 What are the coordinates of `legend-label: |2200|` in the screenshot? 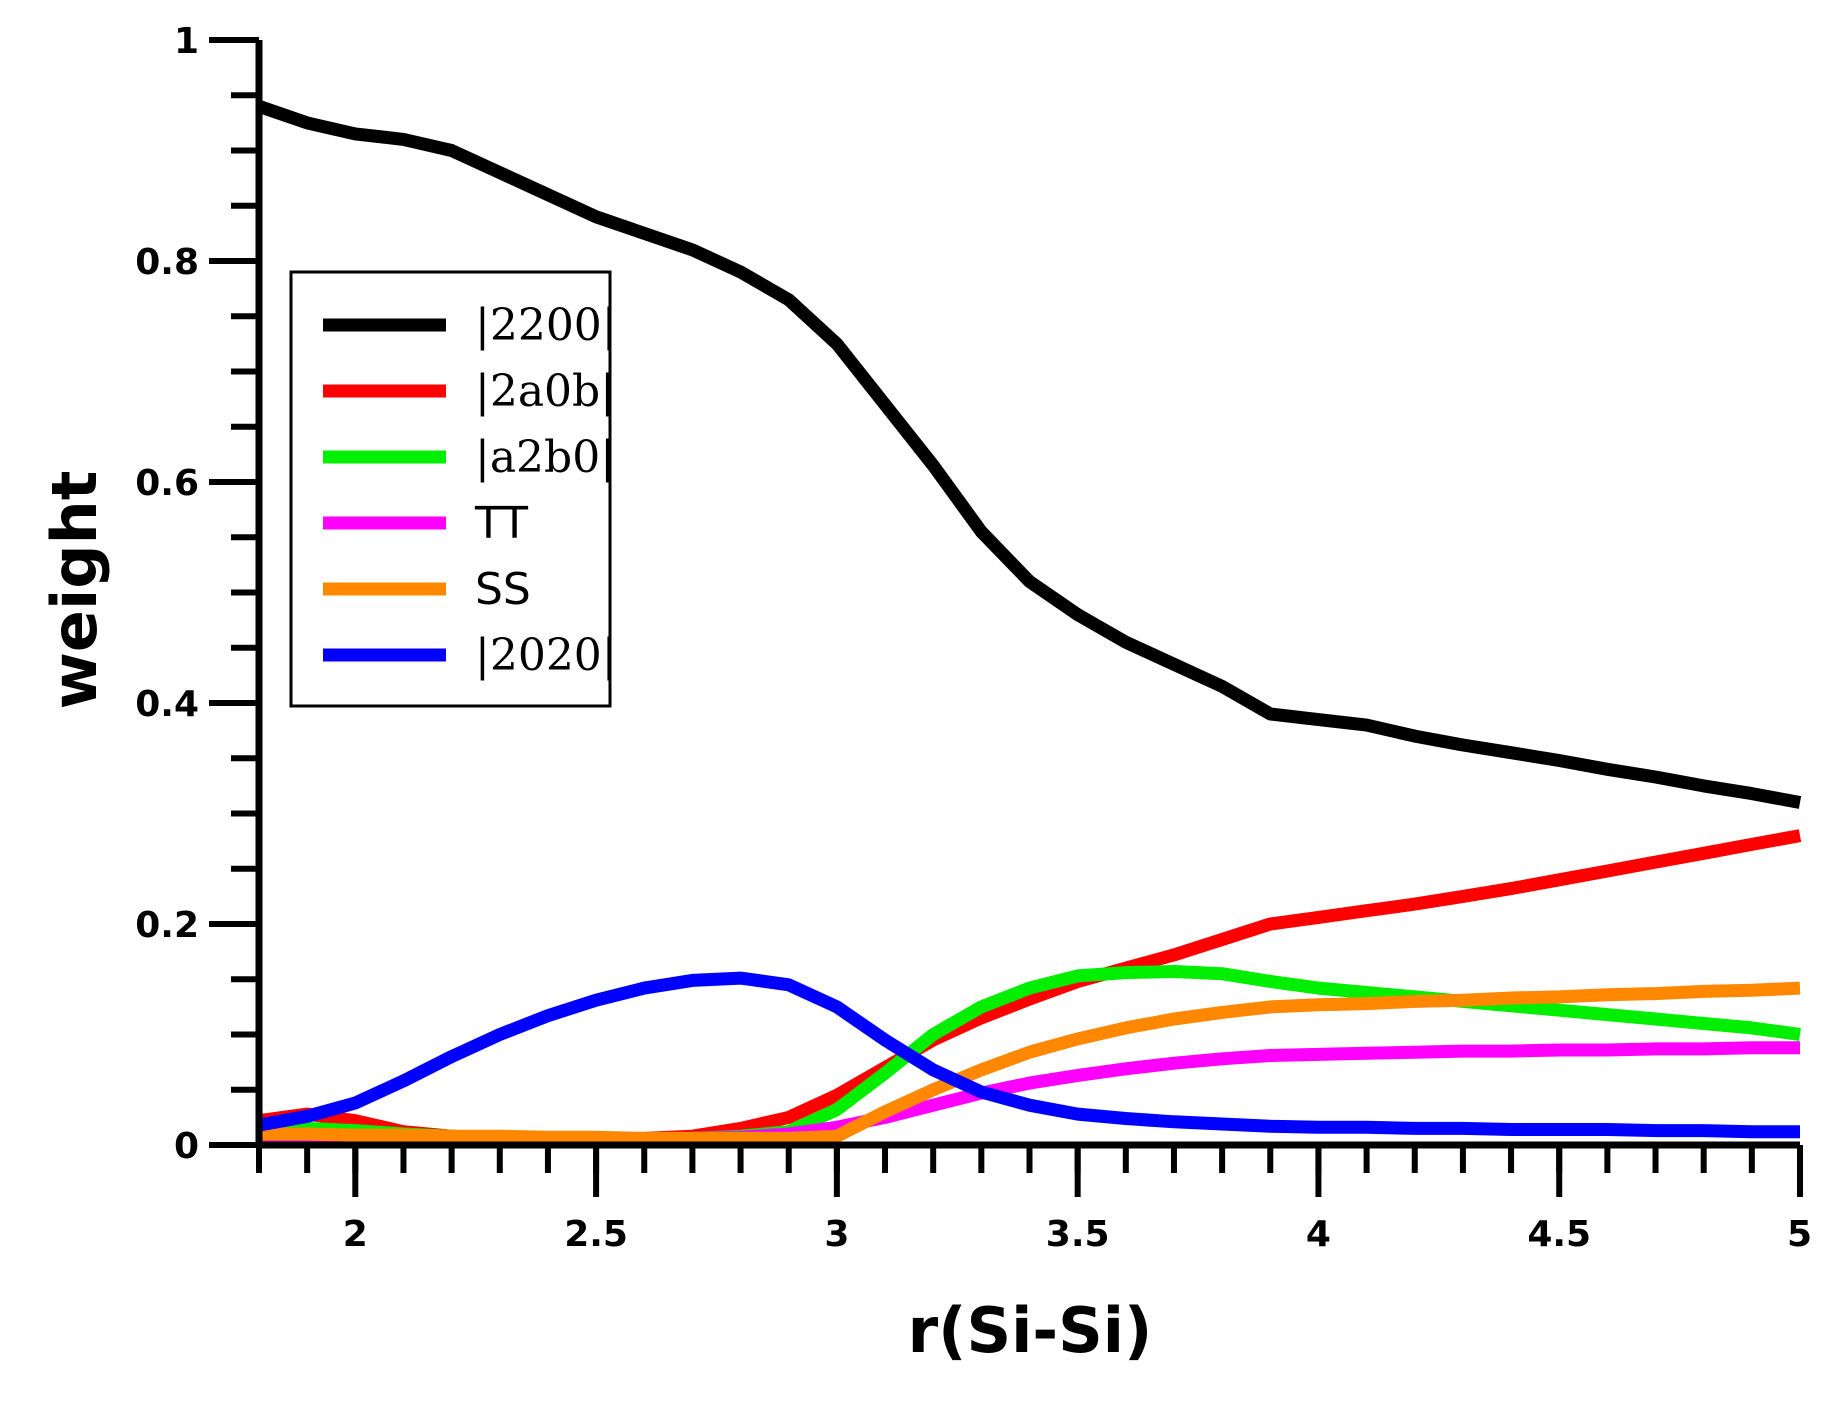 It's located at (546, 325).